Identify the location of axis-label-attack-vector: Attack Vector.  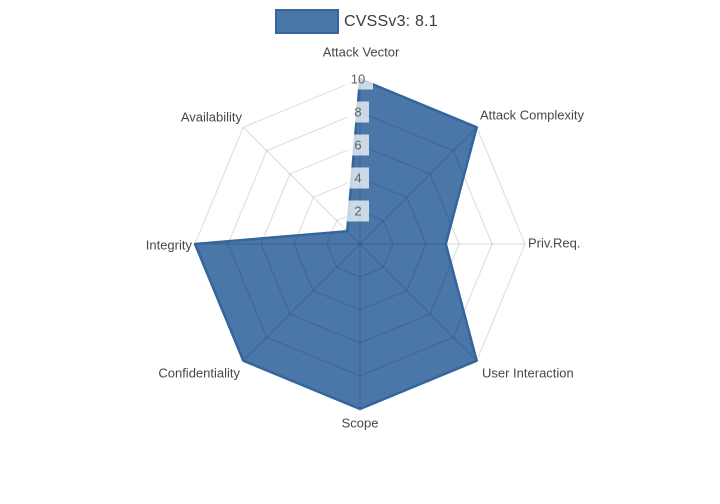
(361, 52).